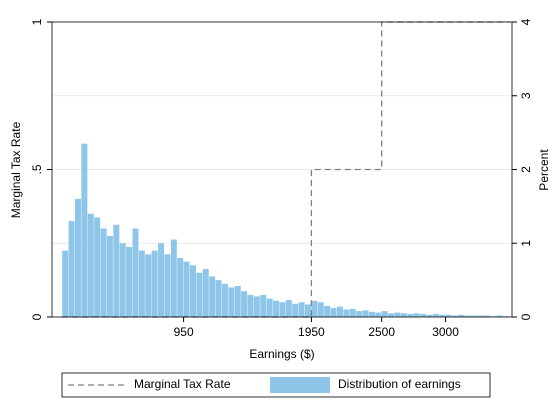  I want to click on legend-label: Distribution of earnings, so click(399, 384).